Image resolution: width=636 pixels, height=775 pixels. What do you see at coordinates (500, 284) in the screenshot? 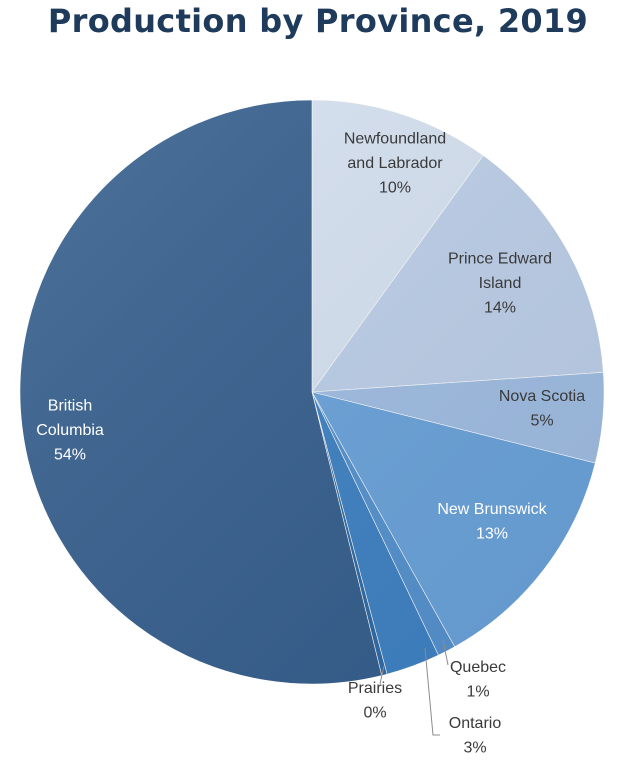
I see `slice-label-prince-edward-island: Prince Edward Island 14%` at bounding box center [500, 284].